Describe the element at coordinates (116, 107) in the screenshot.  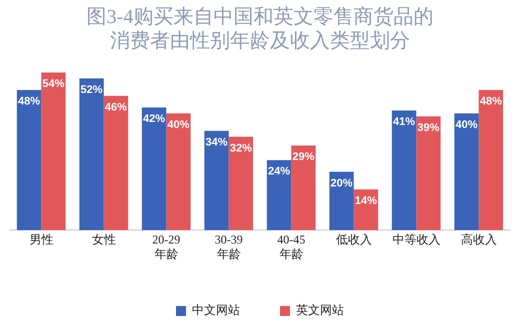
I see `data-label: 46%` at that location.